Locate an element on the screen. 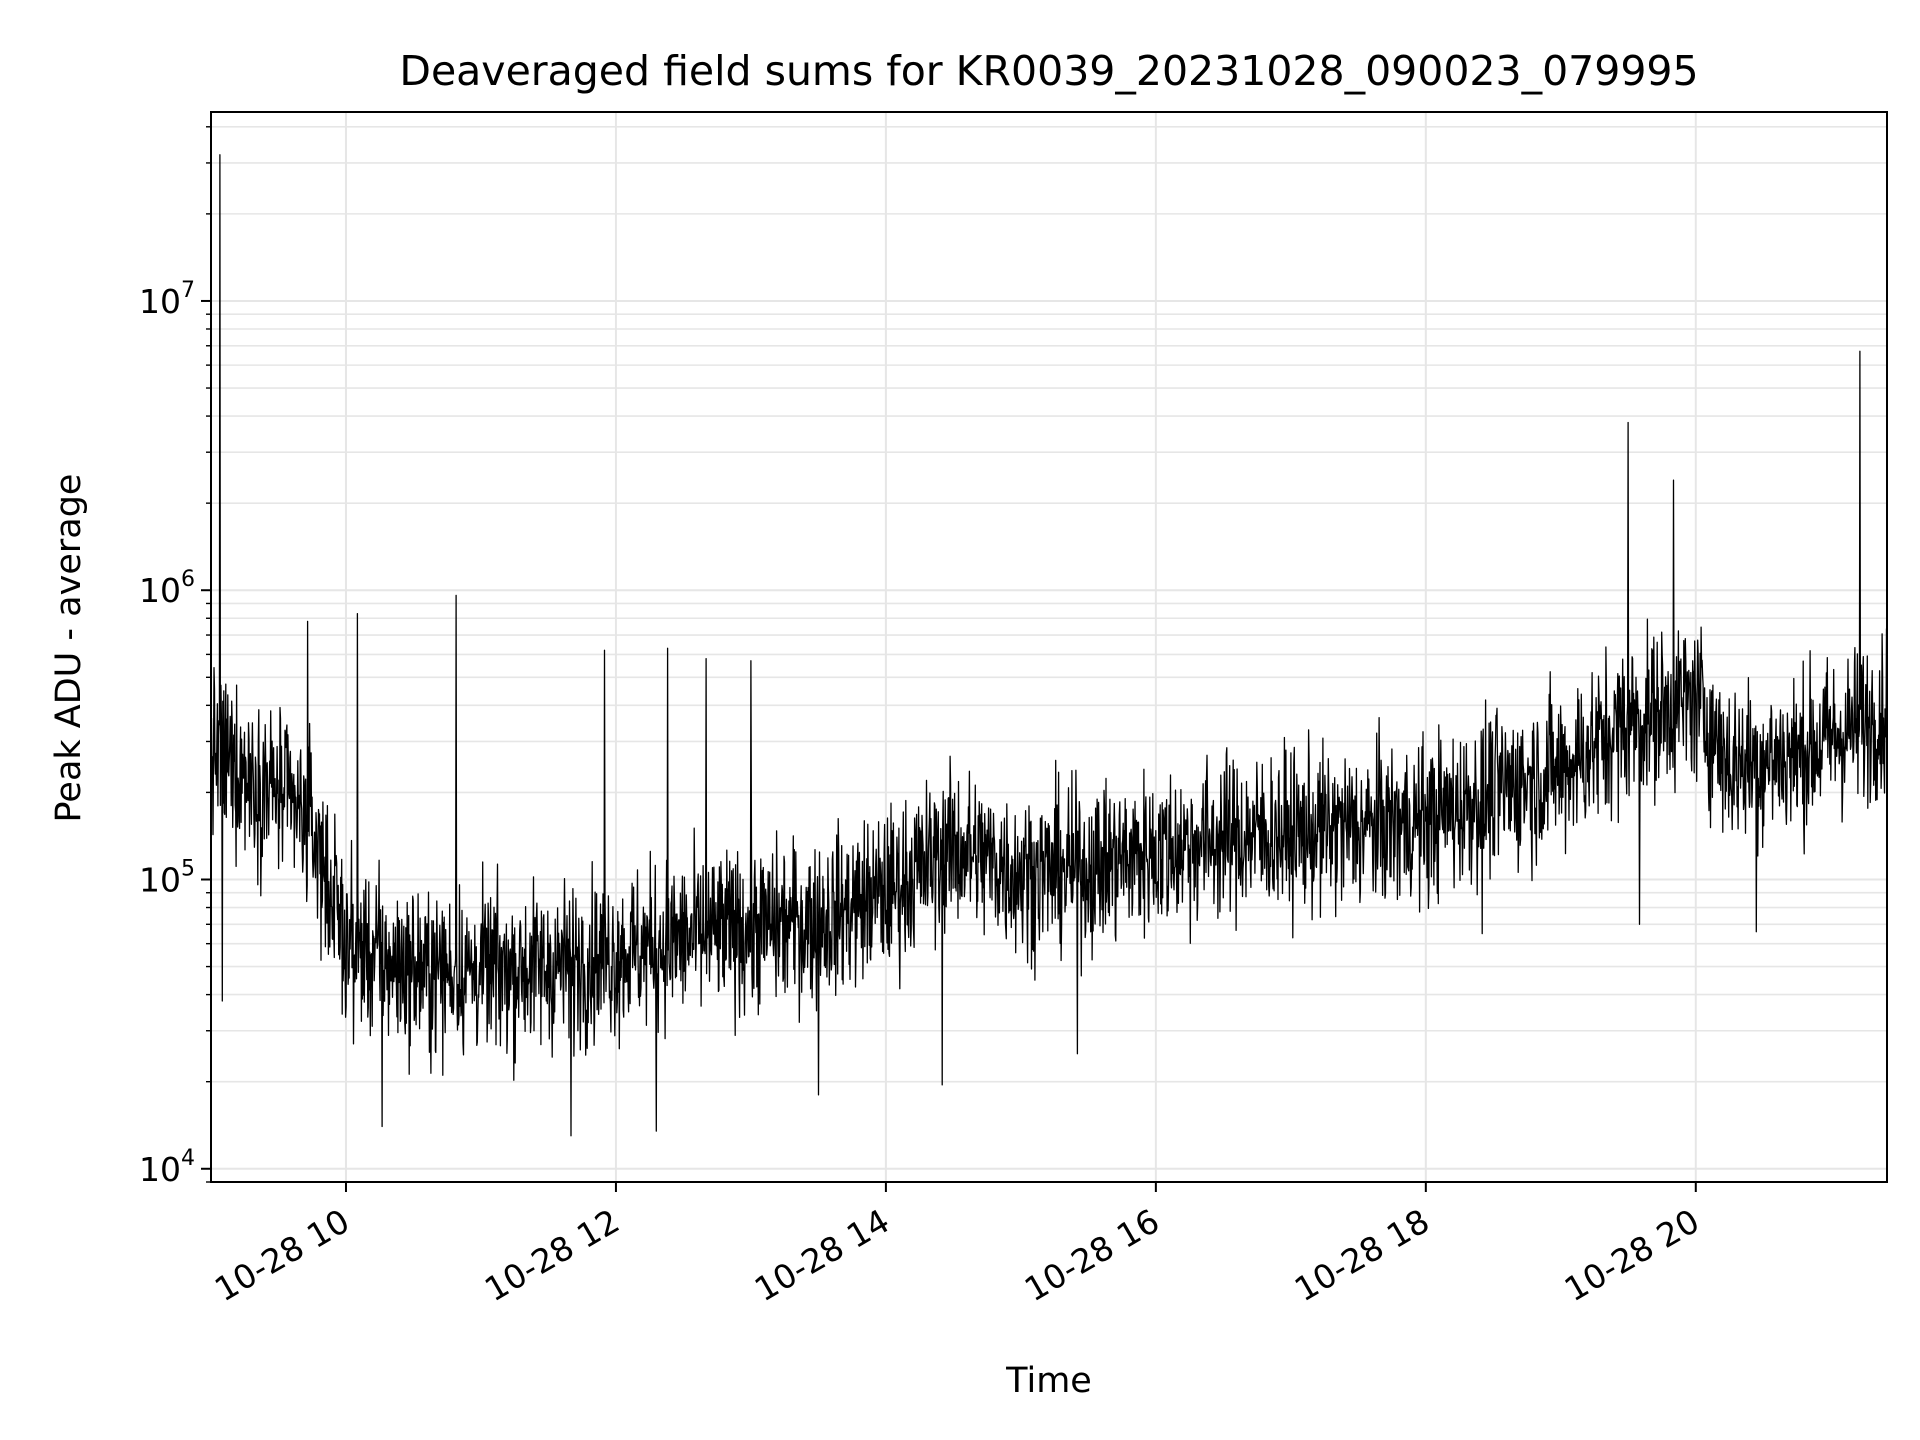 The height and width of the screenshot is (1440, 1920). y-tick-exponent: 5 is located at coordinates (188, 868).